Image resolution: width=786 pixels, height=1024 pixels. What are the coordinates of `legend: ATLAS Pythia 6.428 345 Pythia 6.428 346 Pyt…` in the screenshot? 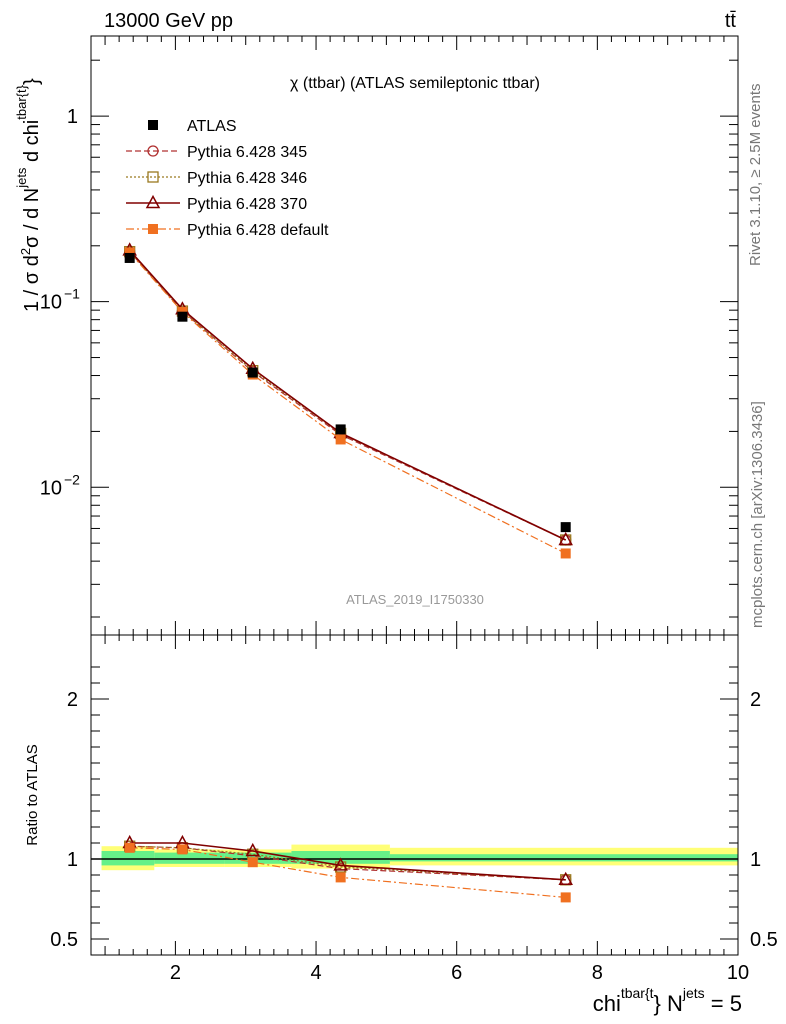 It's located at (227, 178).